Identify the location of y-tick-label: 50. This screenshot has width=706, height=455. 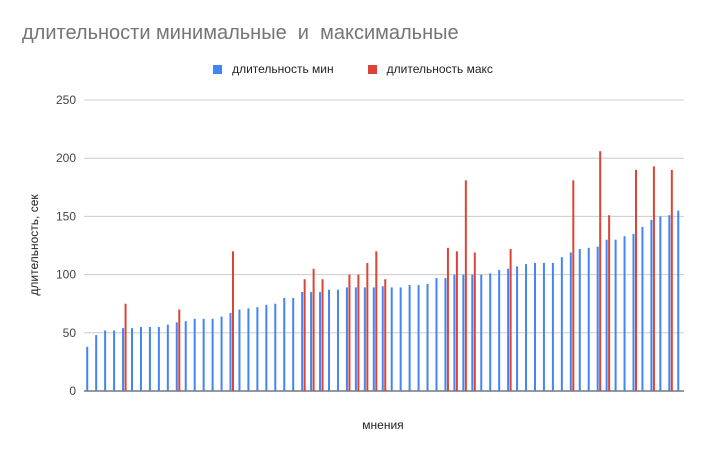
(70, 333).